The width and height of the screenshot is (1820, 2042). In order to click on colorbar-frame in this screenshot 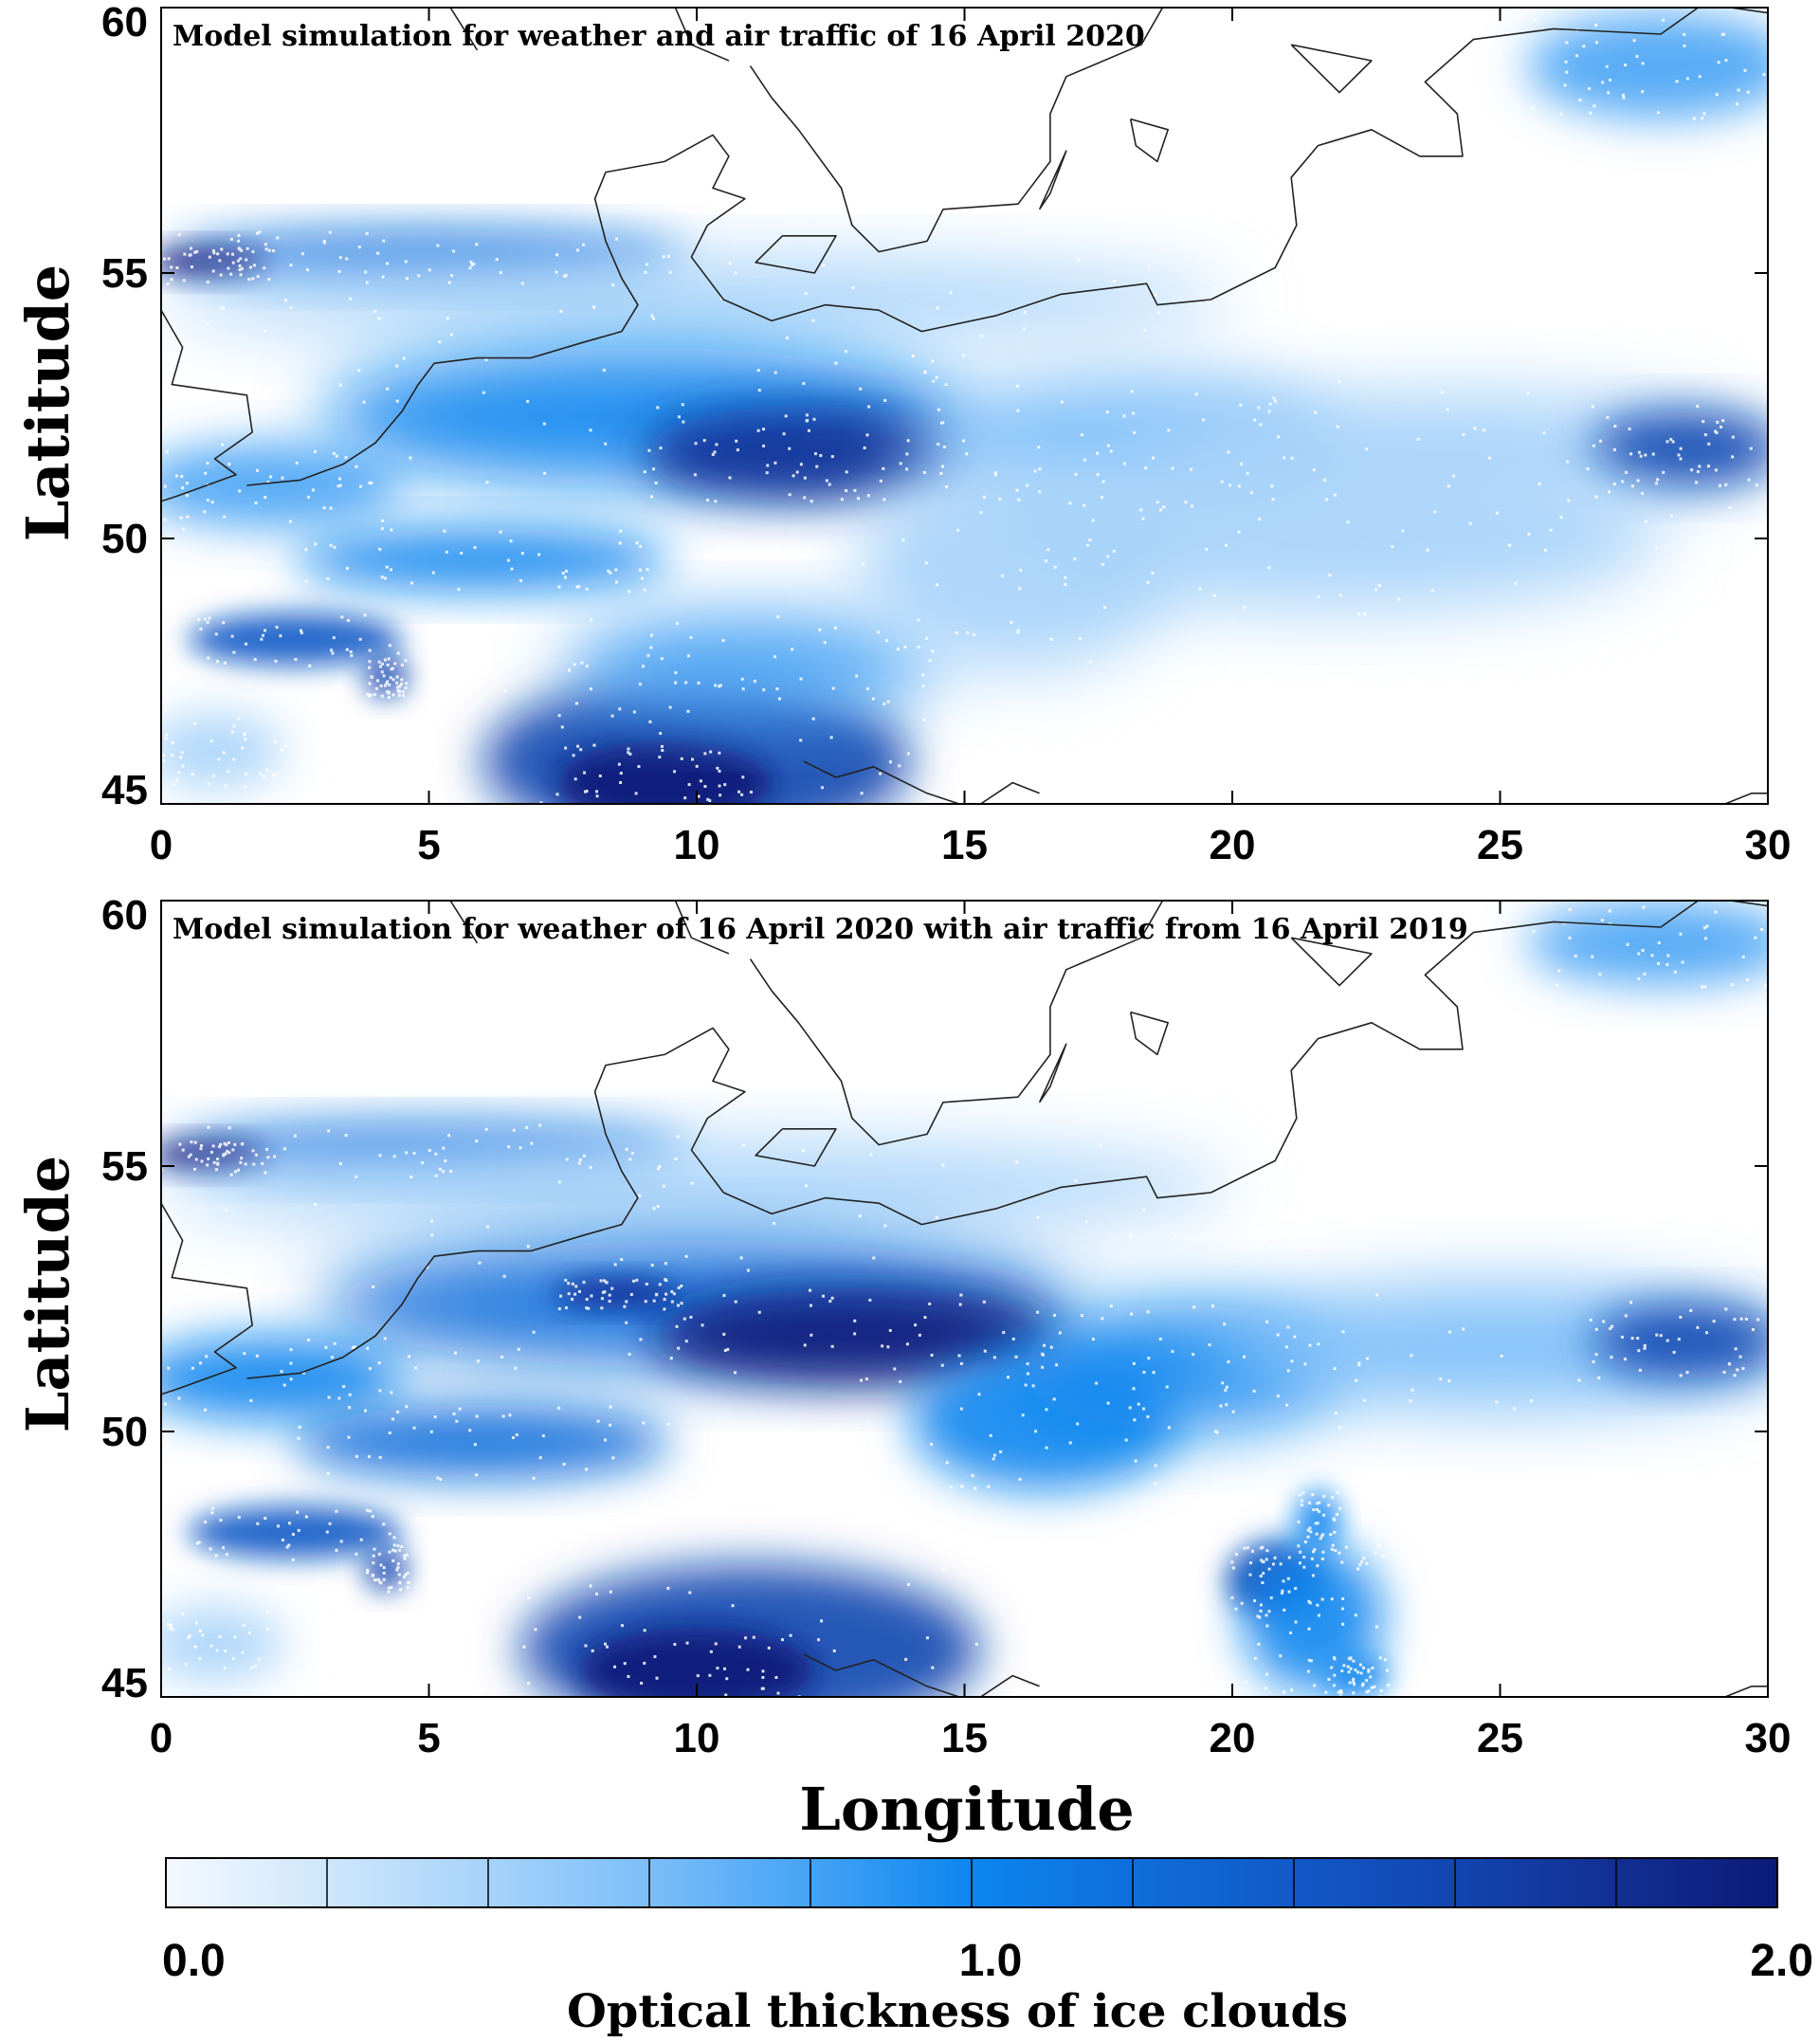, I will do `click(971, 1882)`.